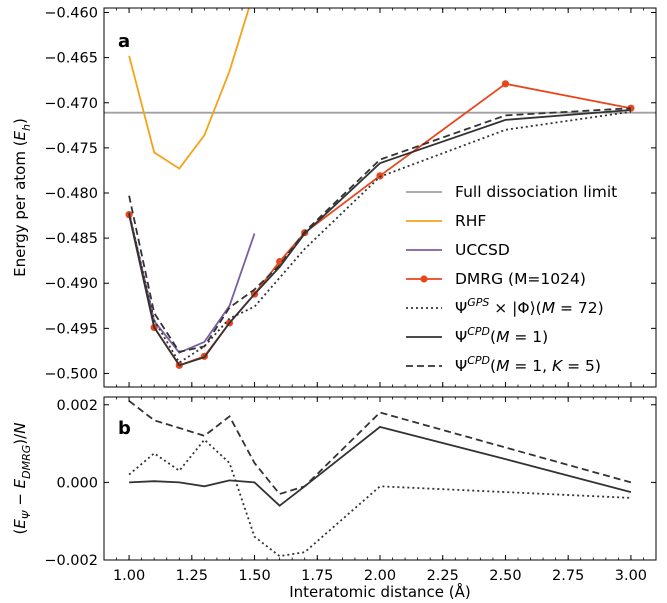  I want to click on y-tick-label: −0.480, so click(71, 194).